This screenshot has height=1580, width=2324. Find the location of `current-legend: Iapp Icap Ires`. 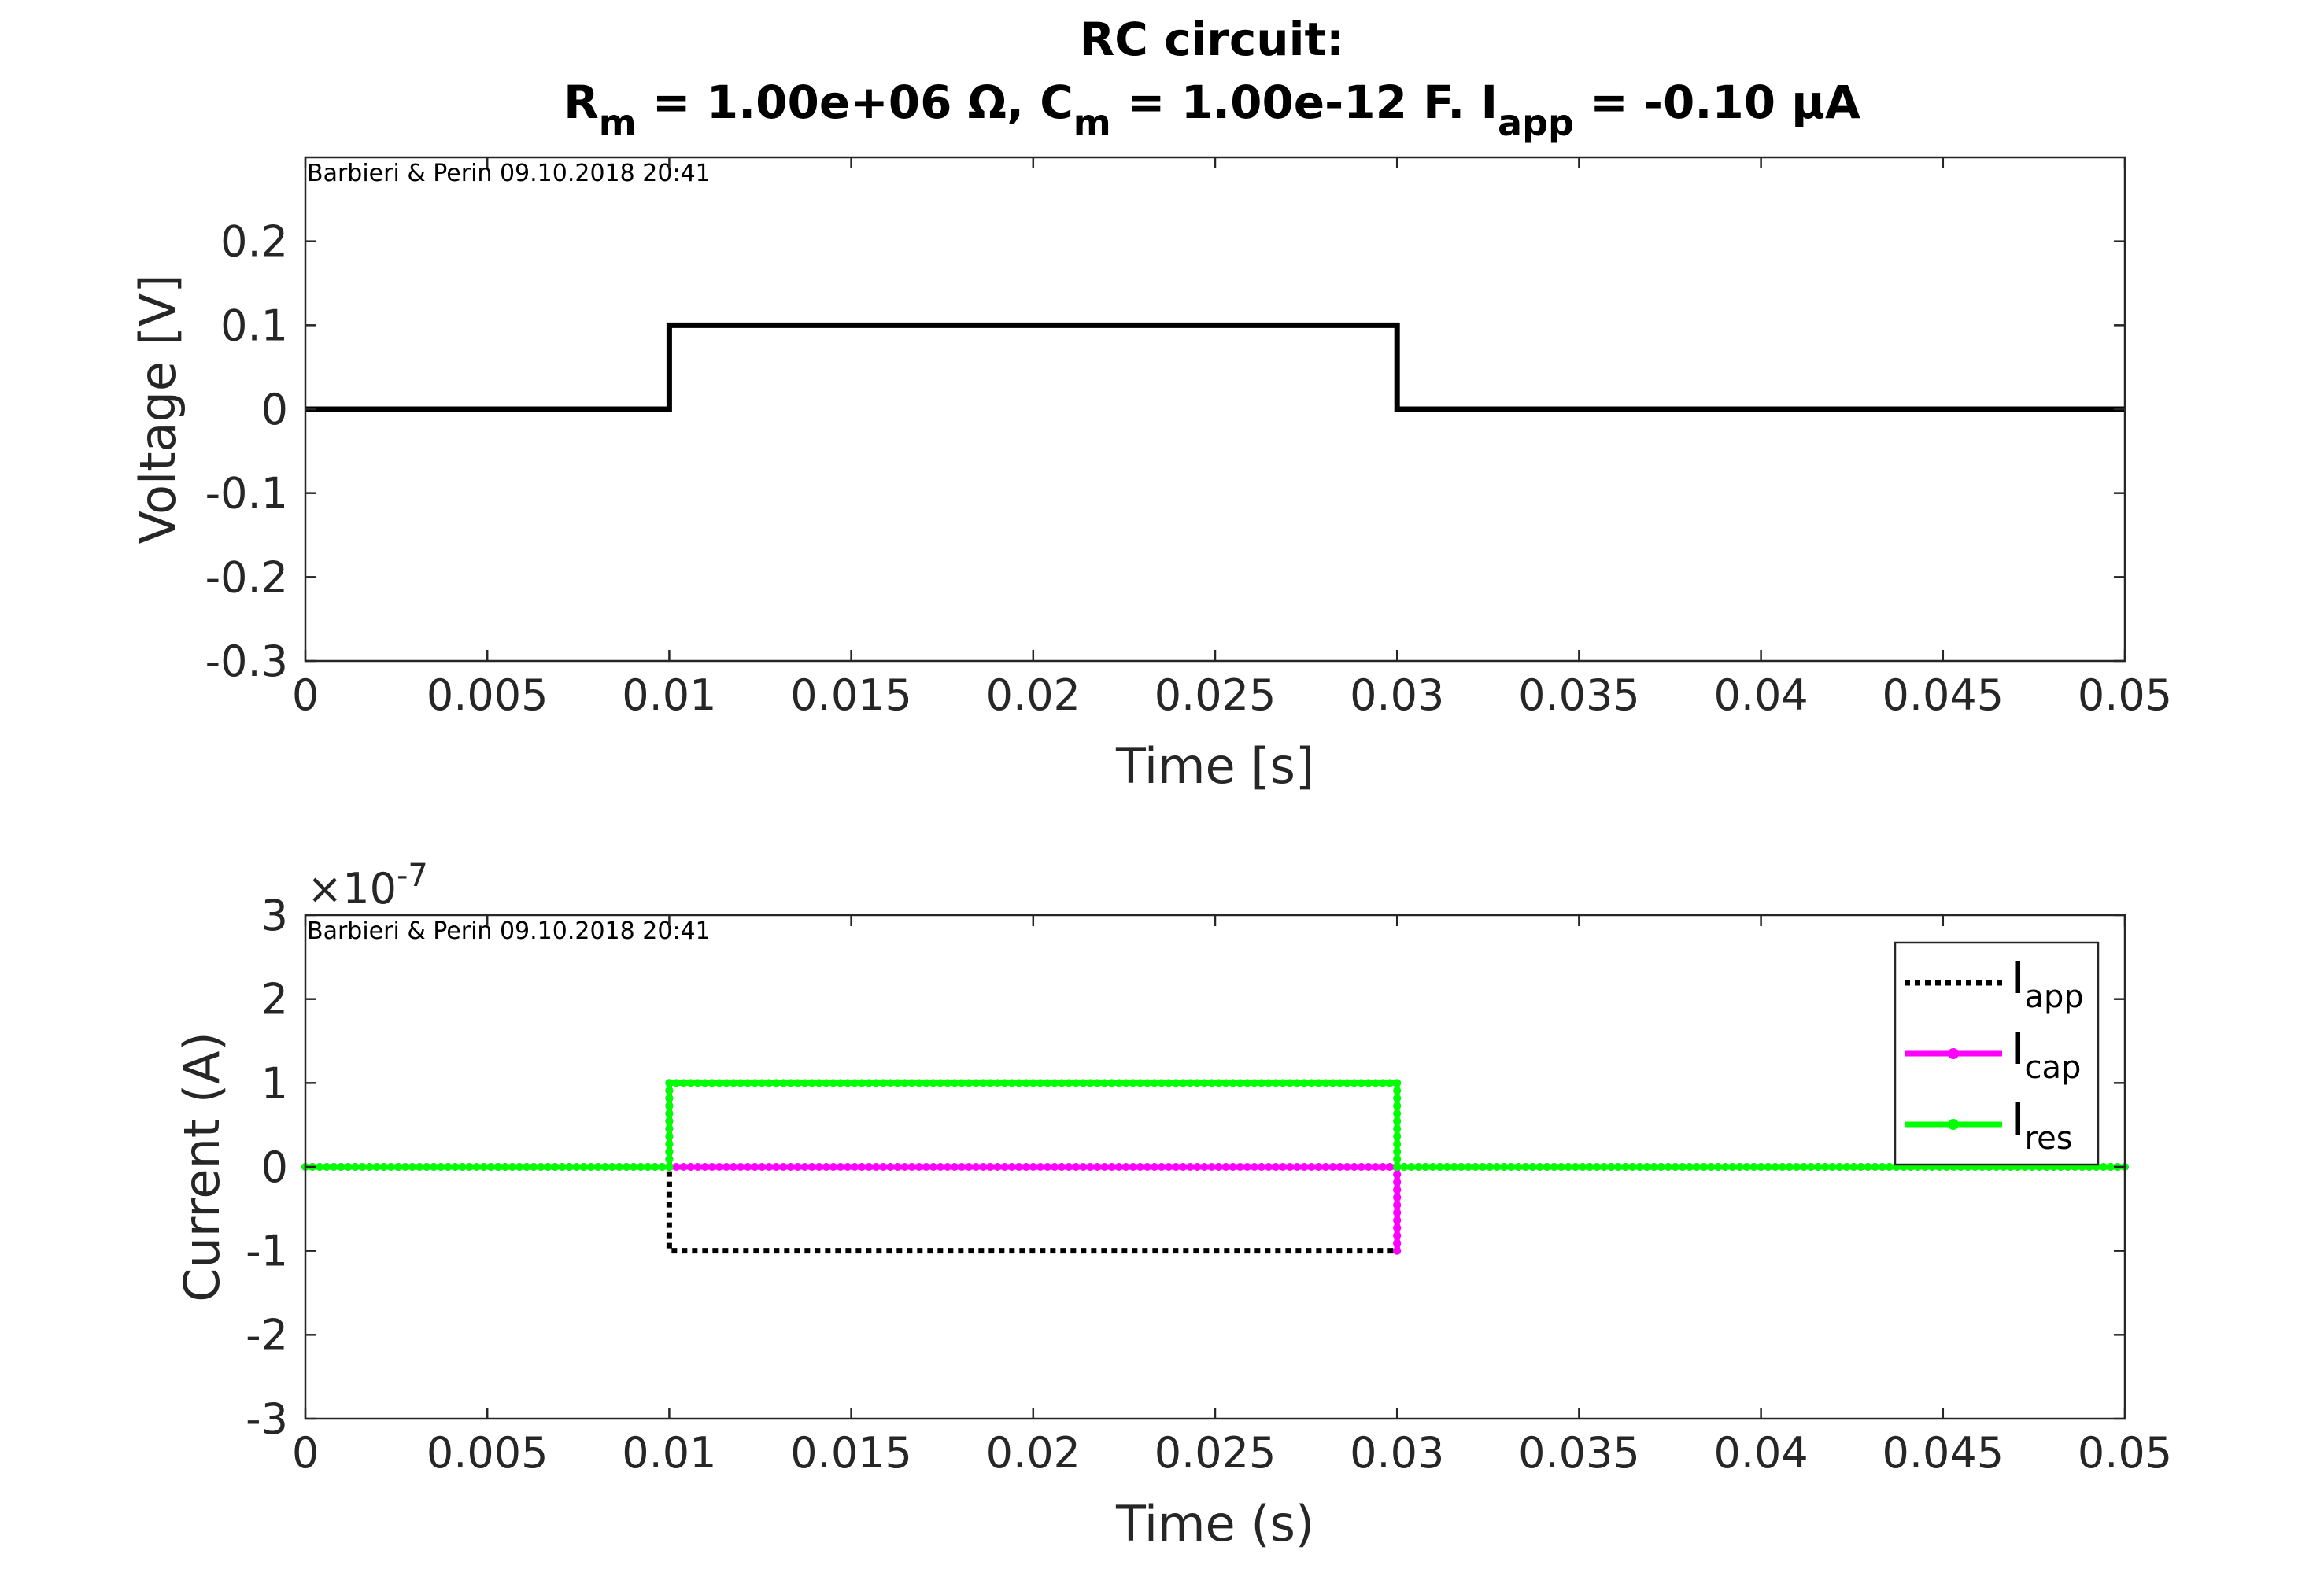

current-legend: Iapp Icap Ires is located at coordinates (1997, 1053).